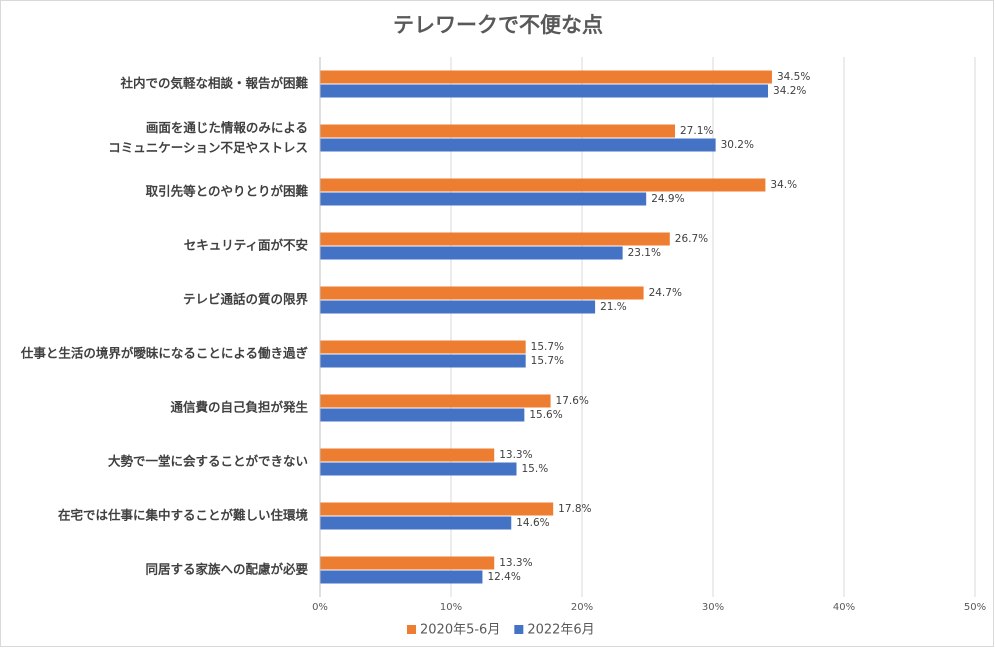  Describe the element at coordinates (239, 407) in the screenshot. I see `y-tick-label: 通信費の自己負担が発生` at that location.